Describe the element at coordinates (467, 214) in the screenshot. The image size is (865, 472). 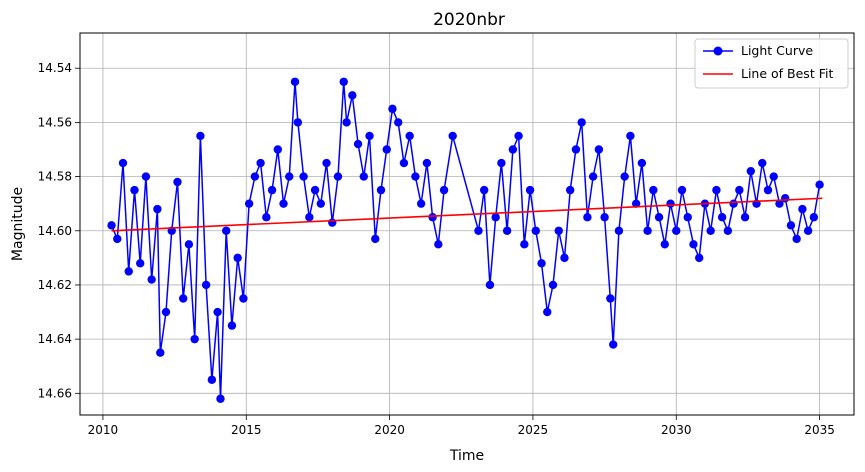
I see `best-fit-line` at that location.